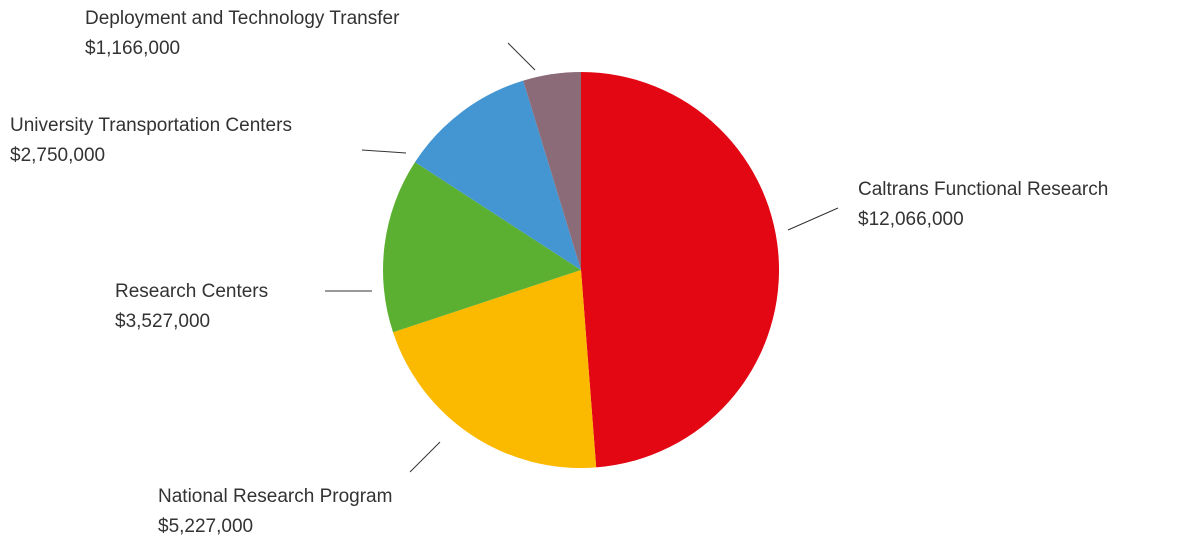 Image resolution: width=1192 pixels, height=540 pixels. Describe the element at coordinates (162, 321) in the screenshot. I see `slice-value-label: $3,527,000` at that location.